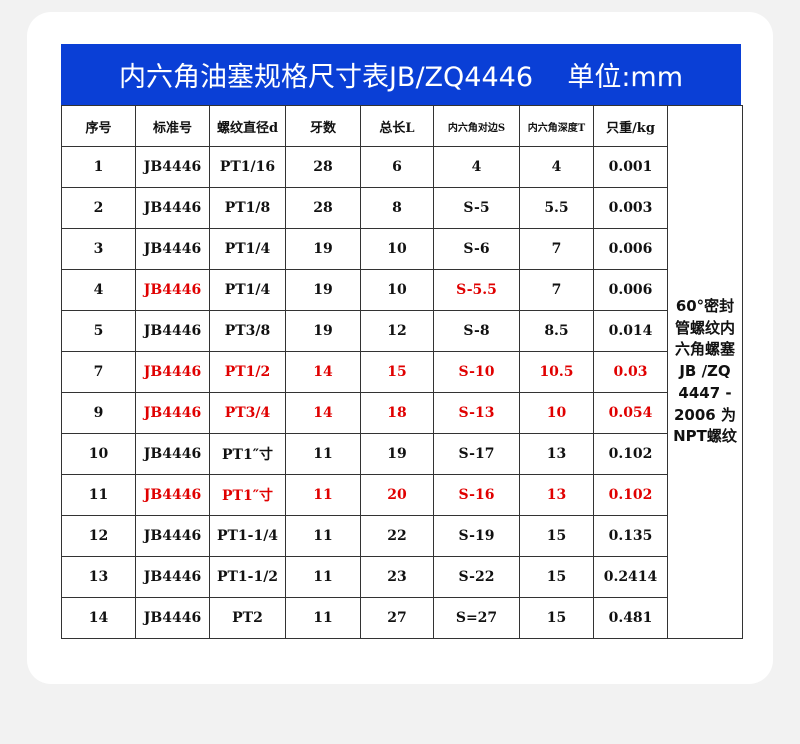  Describe the element at coordinates (556, 126) in the screenshot. I see `header-hex-depth: 内六角深度T` at that location.